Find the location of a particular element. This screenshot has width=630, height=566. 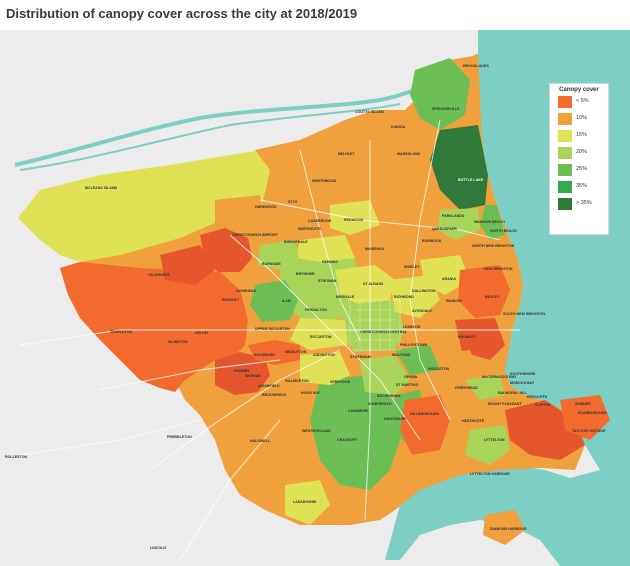

label-bishopdale: BISHOPDALE is located at coordinates (296, 242).